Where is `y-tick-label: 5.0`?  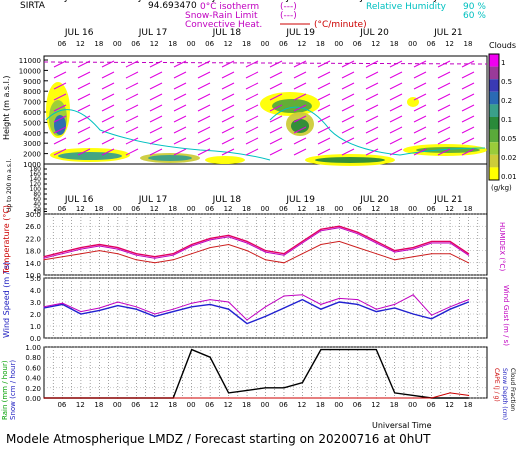 y-tick-label: 5.0 is located at coordinates (35, 279).